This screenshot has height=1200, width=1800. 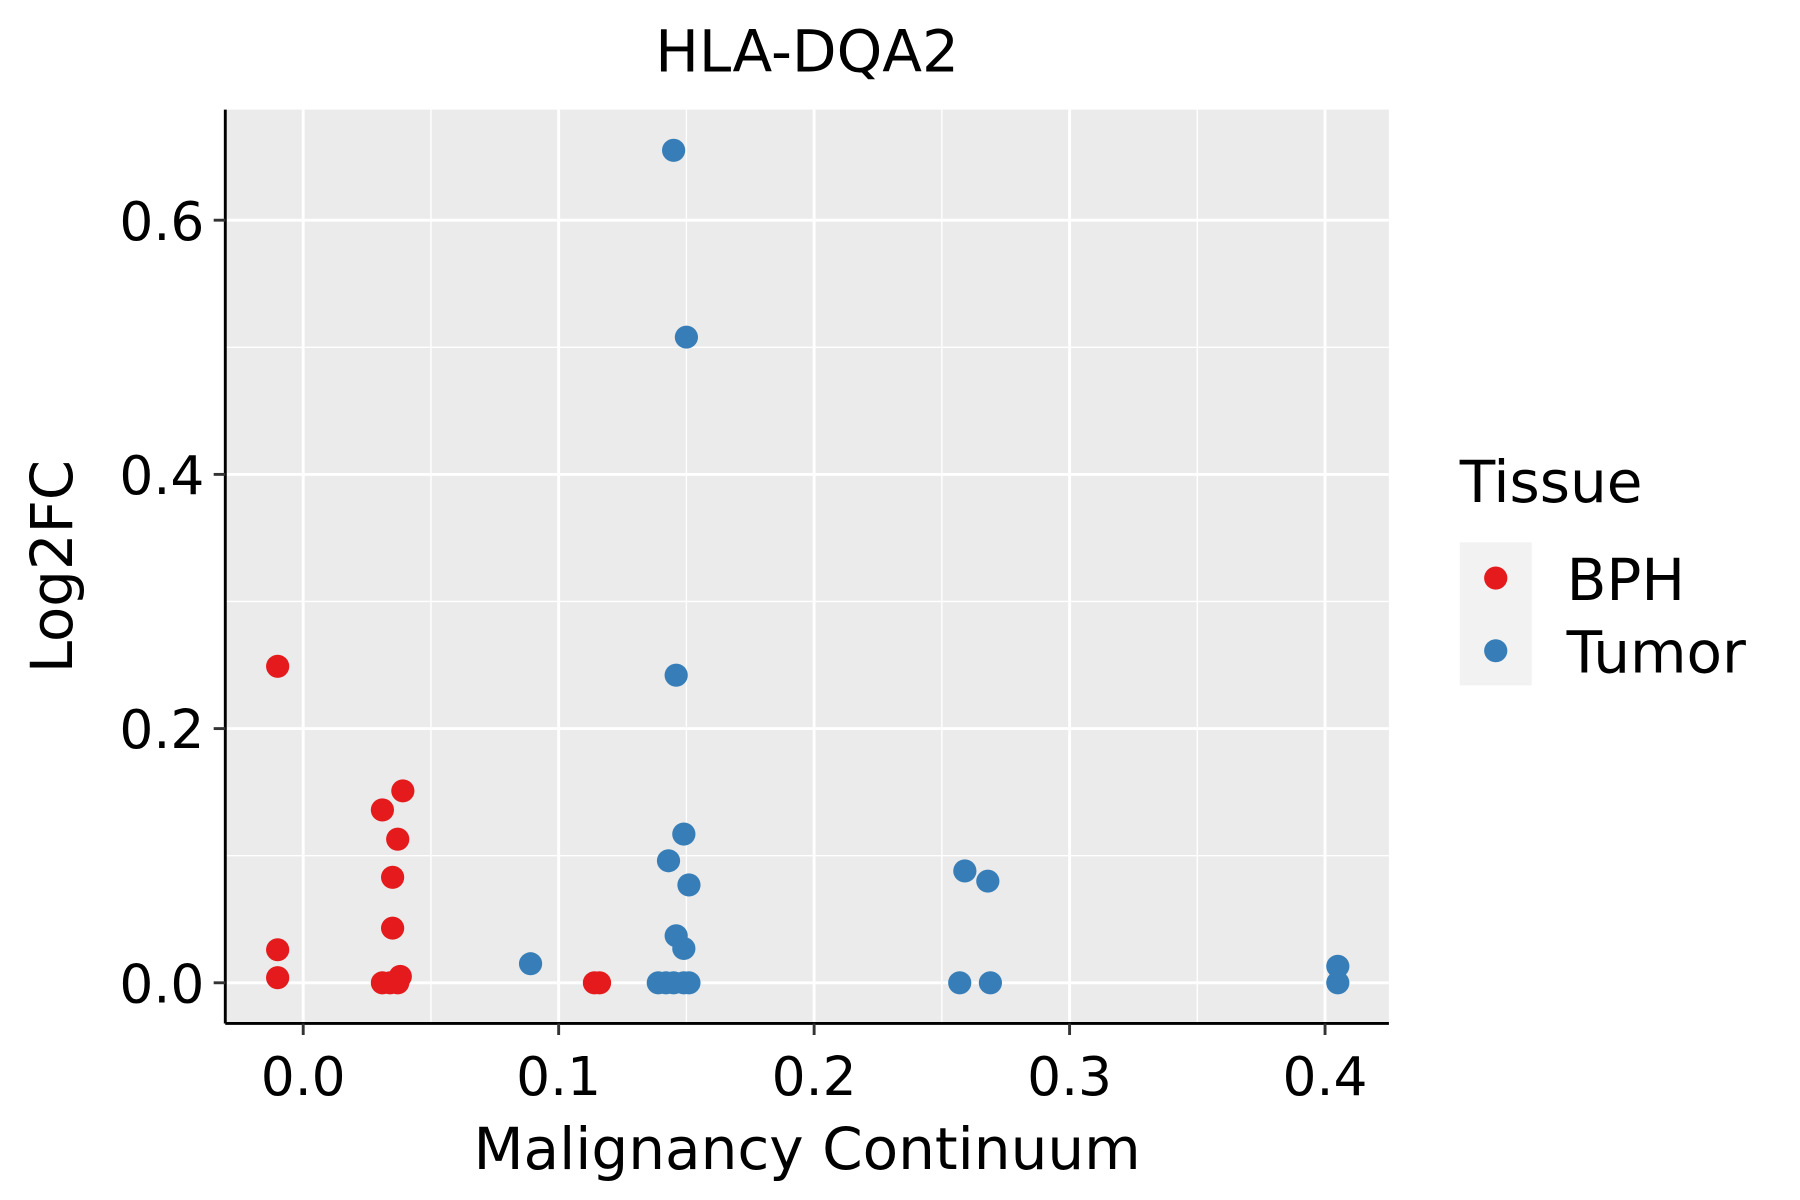 I want to click on x-tick-label: 0.0, so click(x=303, y=1077).